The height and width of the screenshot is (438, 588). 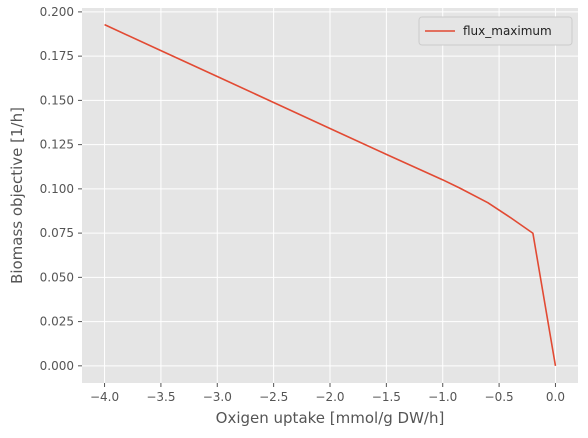 What do you see at coordinates (329, 397) in the screenshot?
I see `x-tick-label: −2.0` at bounding box center [329, 397].